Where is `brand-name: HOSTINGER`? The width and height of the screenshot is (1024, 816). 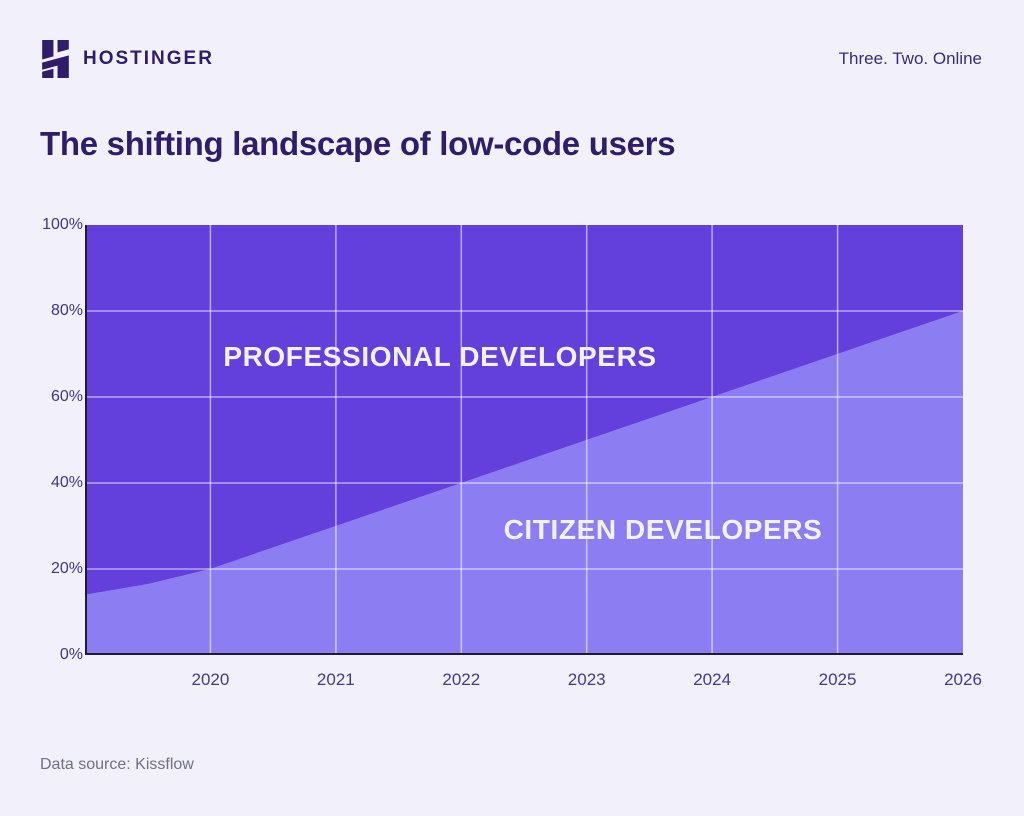 brand-name: HOSTINGER is located at coordinates (148, 58).